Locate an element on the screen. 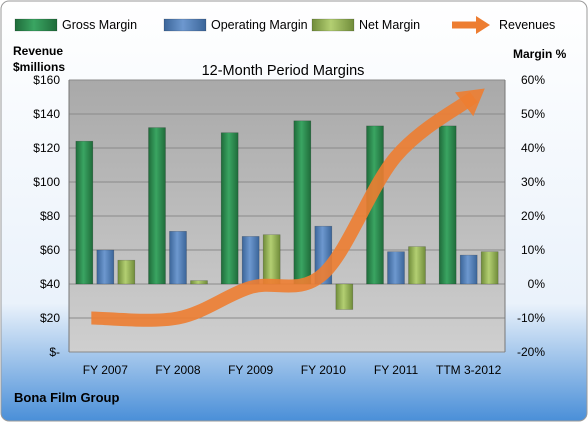 The height and width of the screenshot is (422, 588). left-axis-title-line2: $millions is located at coordinates (39, 67).